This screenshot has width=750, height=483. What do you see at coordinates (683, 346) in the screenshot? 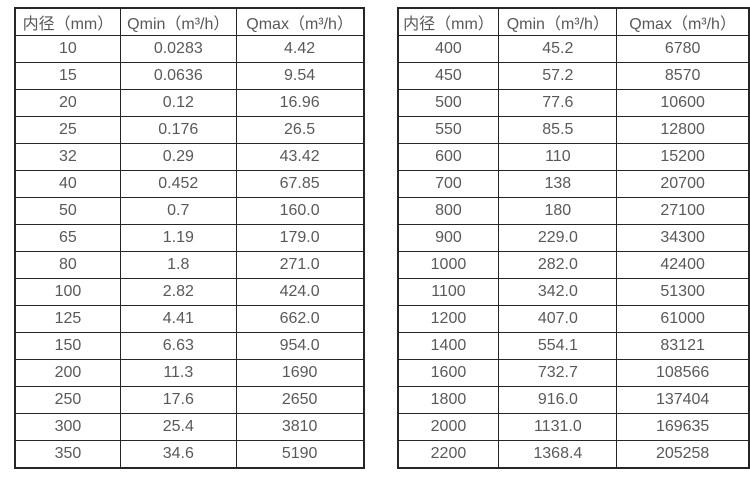
I see `table-cell: 83121` at bounding box center [683, 346].